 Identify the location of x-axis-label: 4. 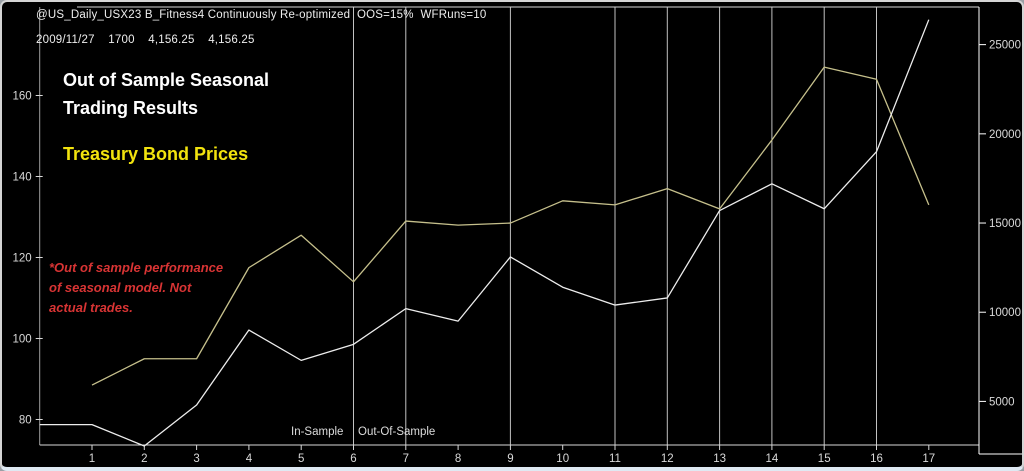
(249, 459).